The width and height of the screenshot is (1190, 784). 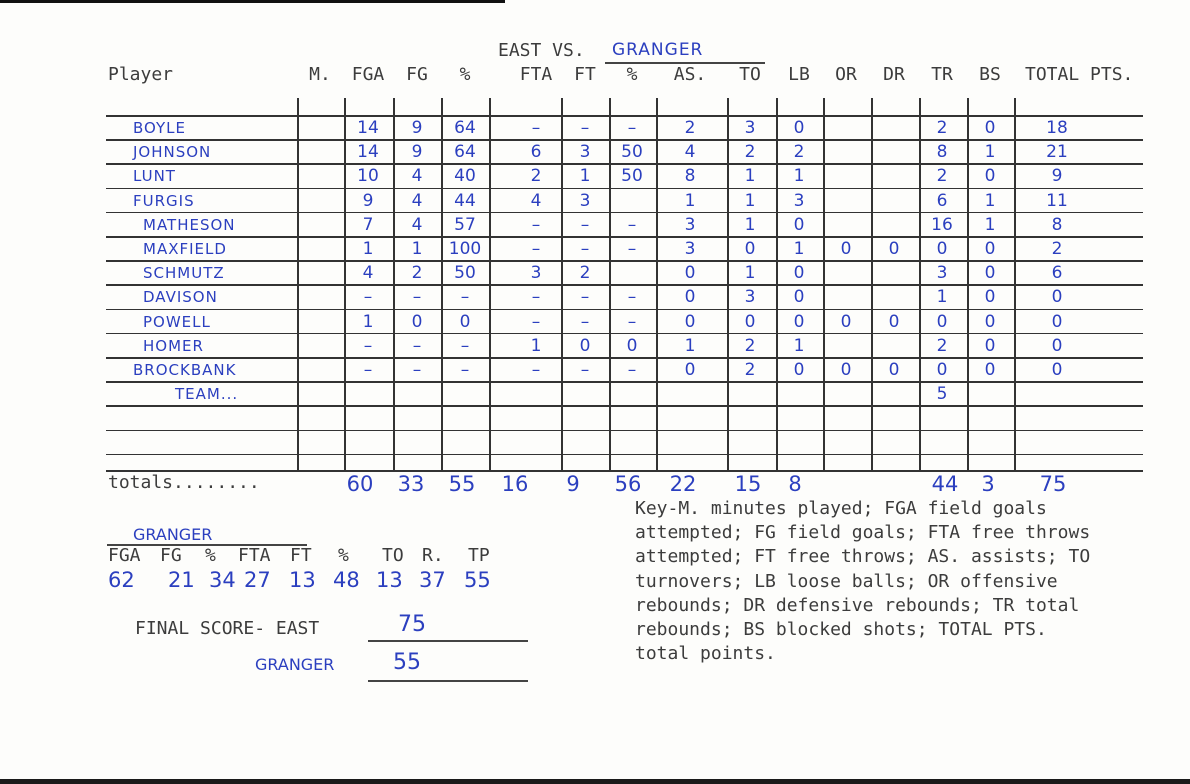 What do you see at coordinates (448, 681) in the screenshot?
I see `final-opponent-underline` at bounding box center [448, 681].